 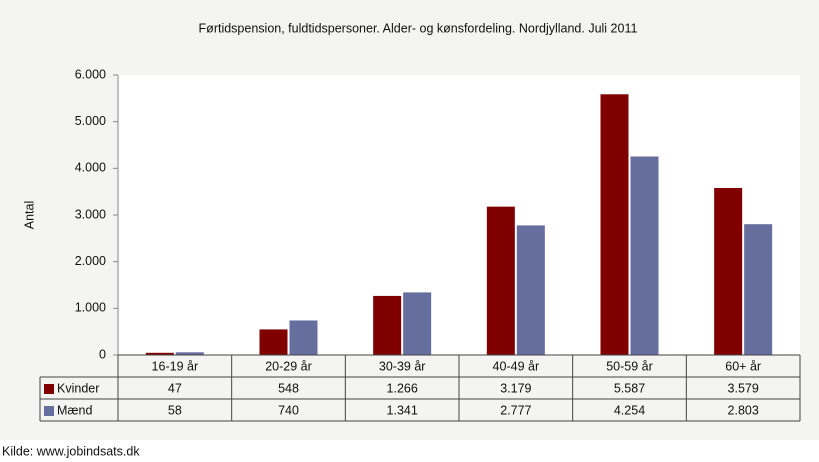 I want to click on table-value: 58, so click(x=175, y=410).